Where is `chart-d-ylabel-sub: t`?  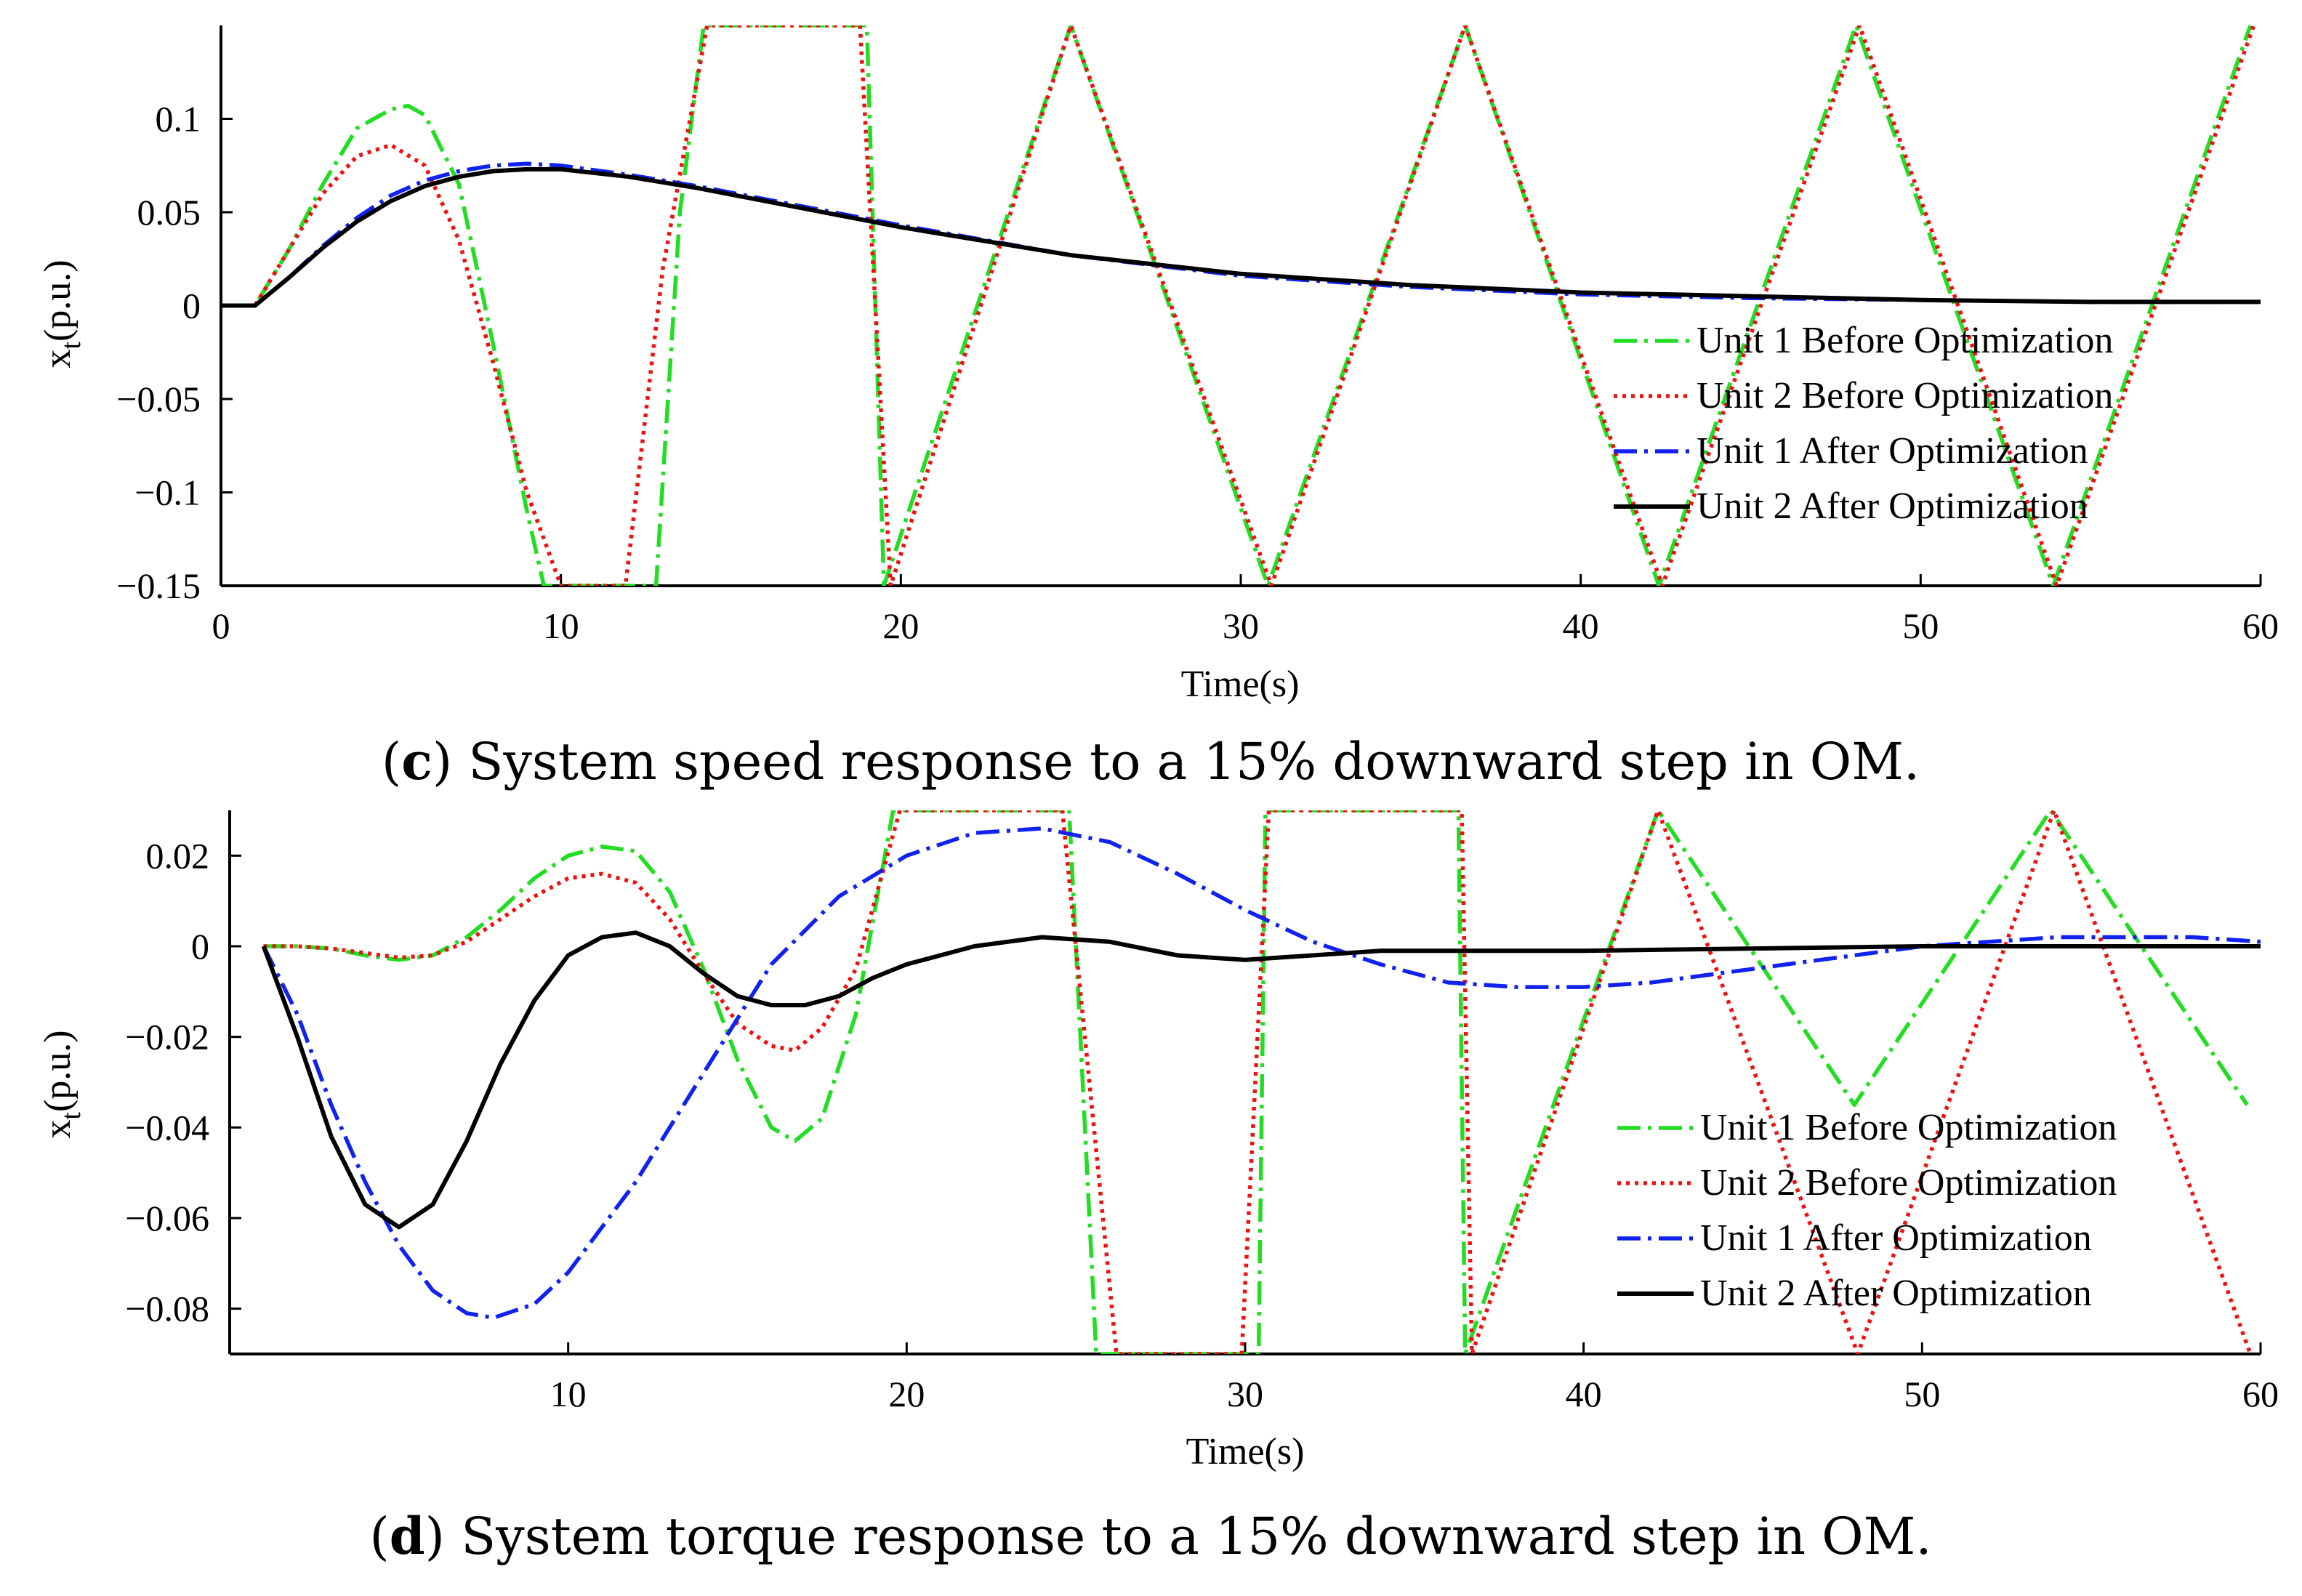 chart-d-ylabel-sub: t is located at coordinates (71, 1116).